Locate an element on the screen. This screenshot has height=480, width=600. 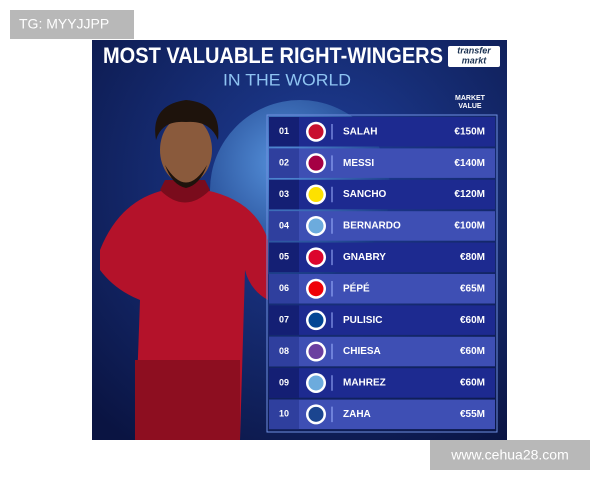
market-value: €65M is located at coordinates (472, 288).